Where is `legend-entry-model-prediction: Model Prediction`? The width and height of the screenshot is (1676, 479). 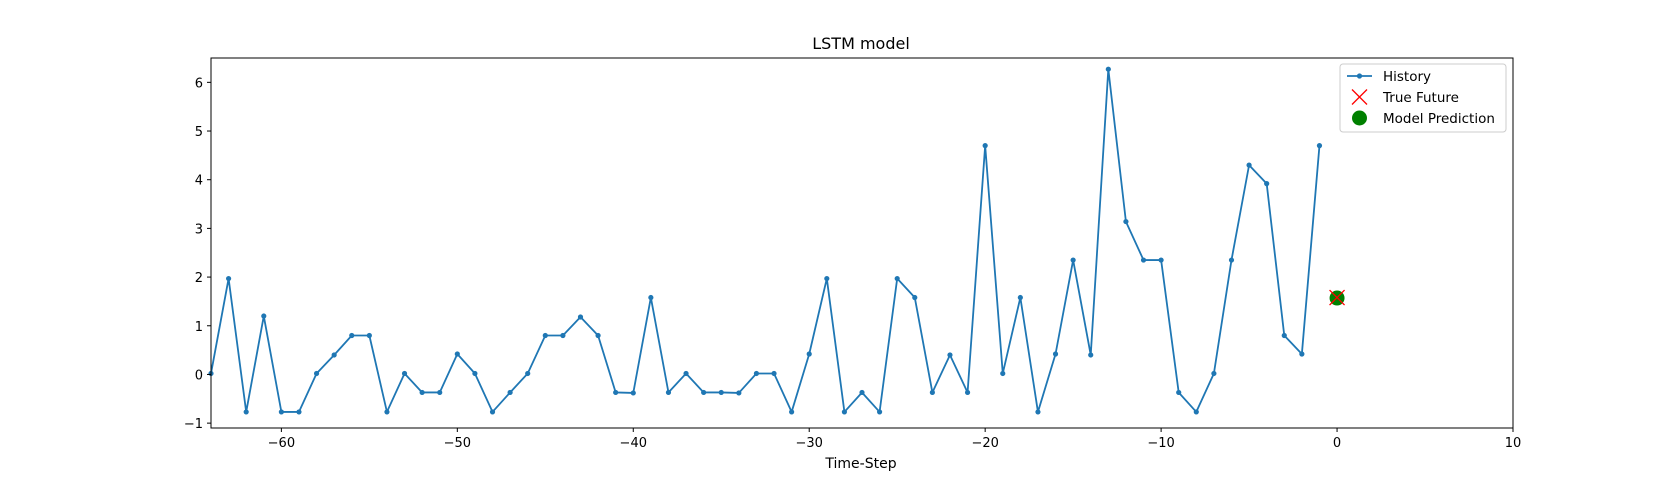 legend-entry-model-prediction: Model Prediction is located at coordinates (1423, 118).